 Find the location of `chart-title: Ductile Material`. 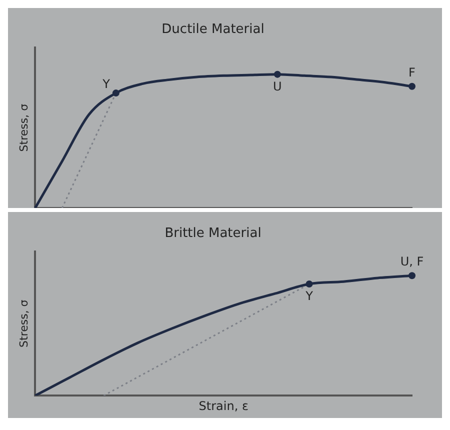

chart-title: Ductile Material is located at coordinates (213, 30).